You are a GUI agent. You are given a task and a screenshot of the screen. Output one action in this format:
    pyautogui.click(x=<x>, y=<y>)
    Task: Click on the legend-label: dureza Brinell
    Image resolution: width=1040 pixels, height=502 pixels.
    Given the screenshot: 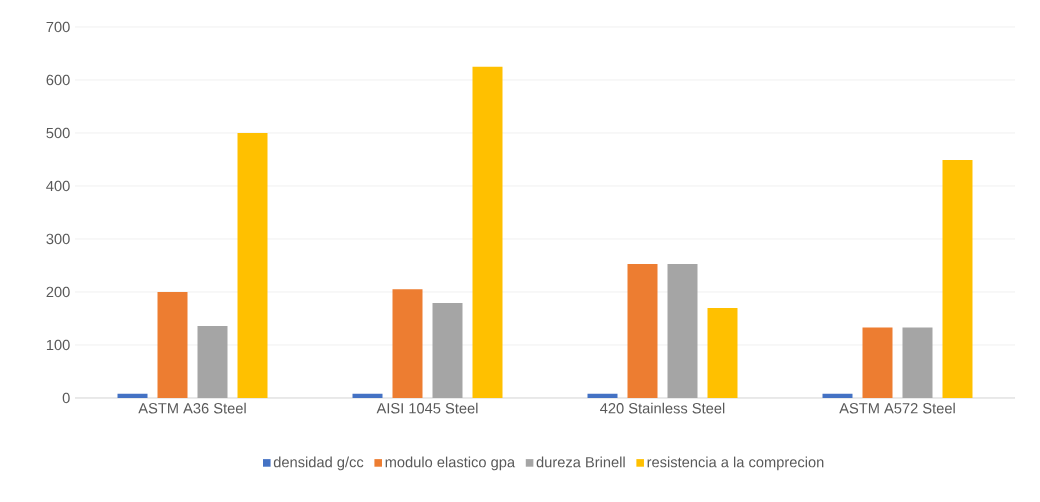 What is the action you would take?
    pyautogui.click(x=580, y=462)
    